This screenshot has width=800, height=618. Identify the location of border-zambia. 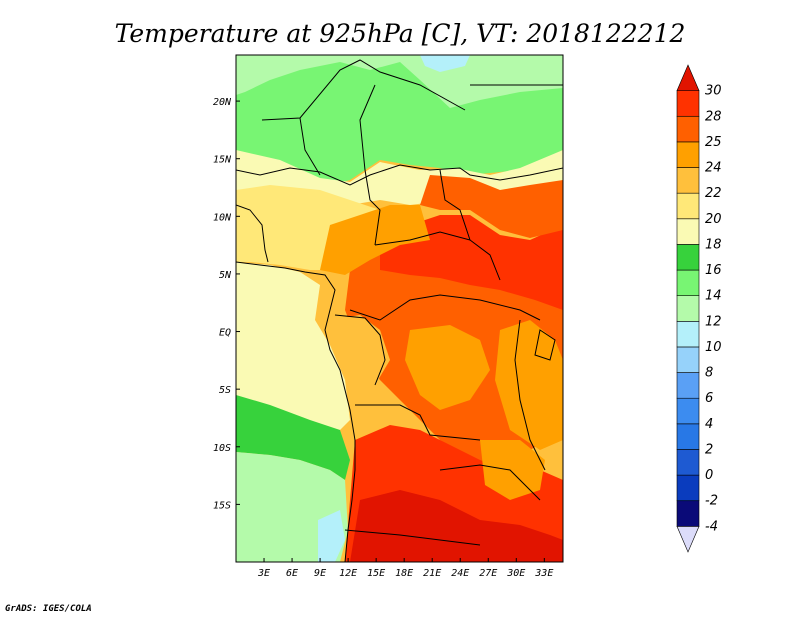
(490, 482).